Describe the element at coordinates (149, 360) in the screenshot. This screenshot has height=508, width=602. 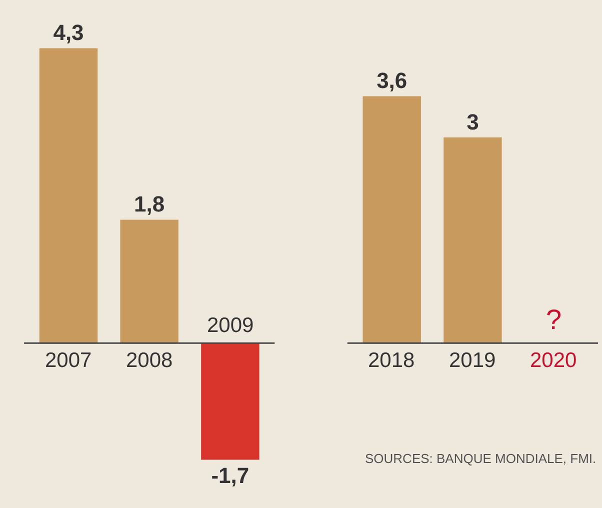
I see `x-tick-label: 2008` at that location.